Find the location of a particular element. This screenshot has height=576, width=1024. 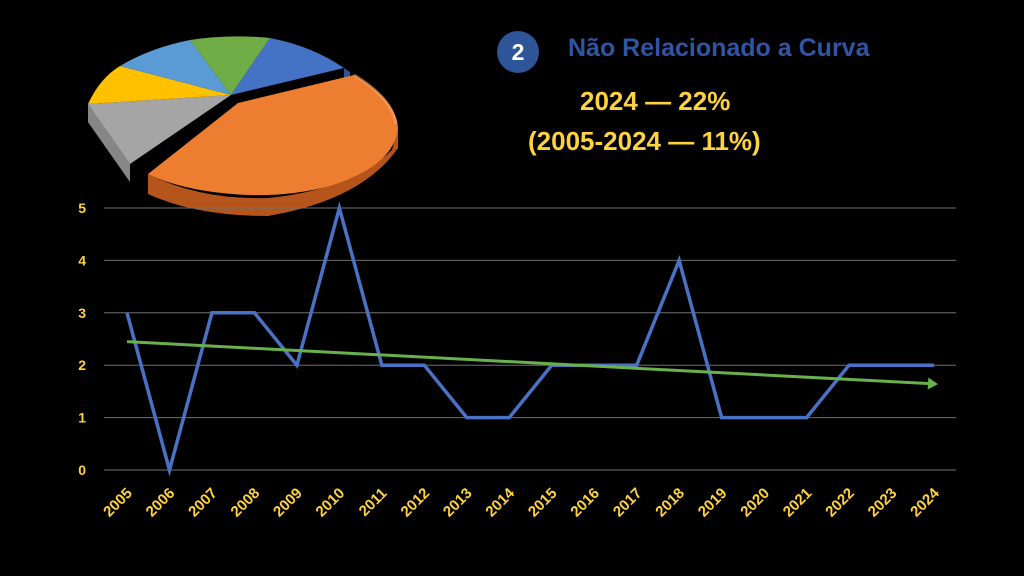

x-tick-label: 2020 is located at coordinates (755, 503).